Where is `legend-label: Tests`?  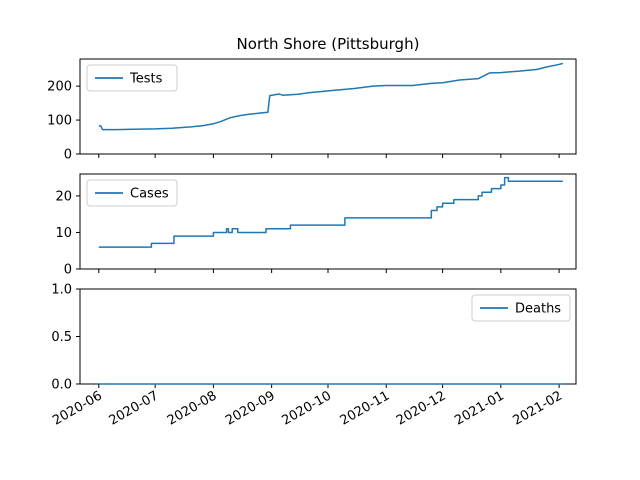 legend-label: Tests is located at coordinates (146, 79).